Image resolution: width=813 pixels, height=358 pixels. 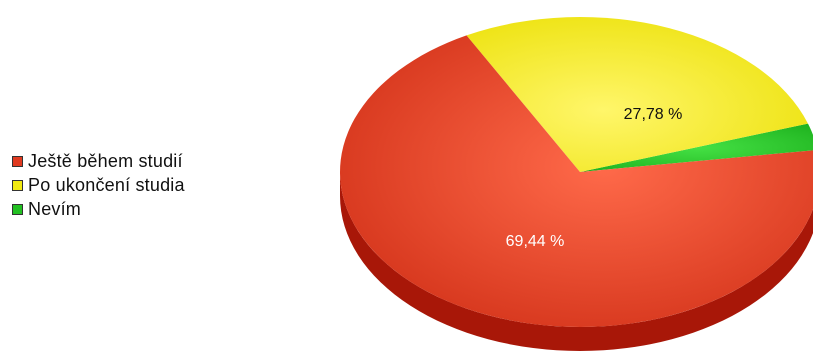 I want to click on pie-slice, so click(x=696, y=147).